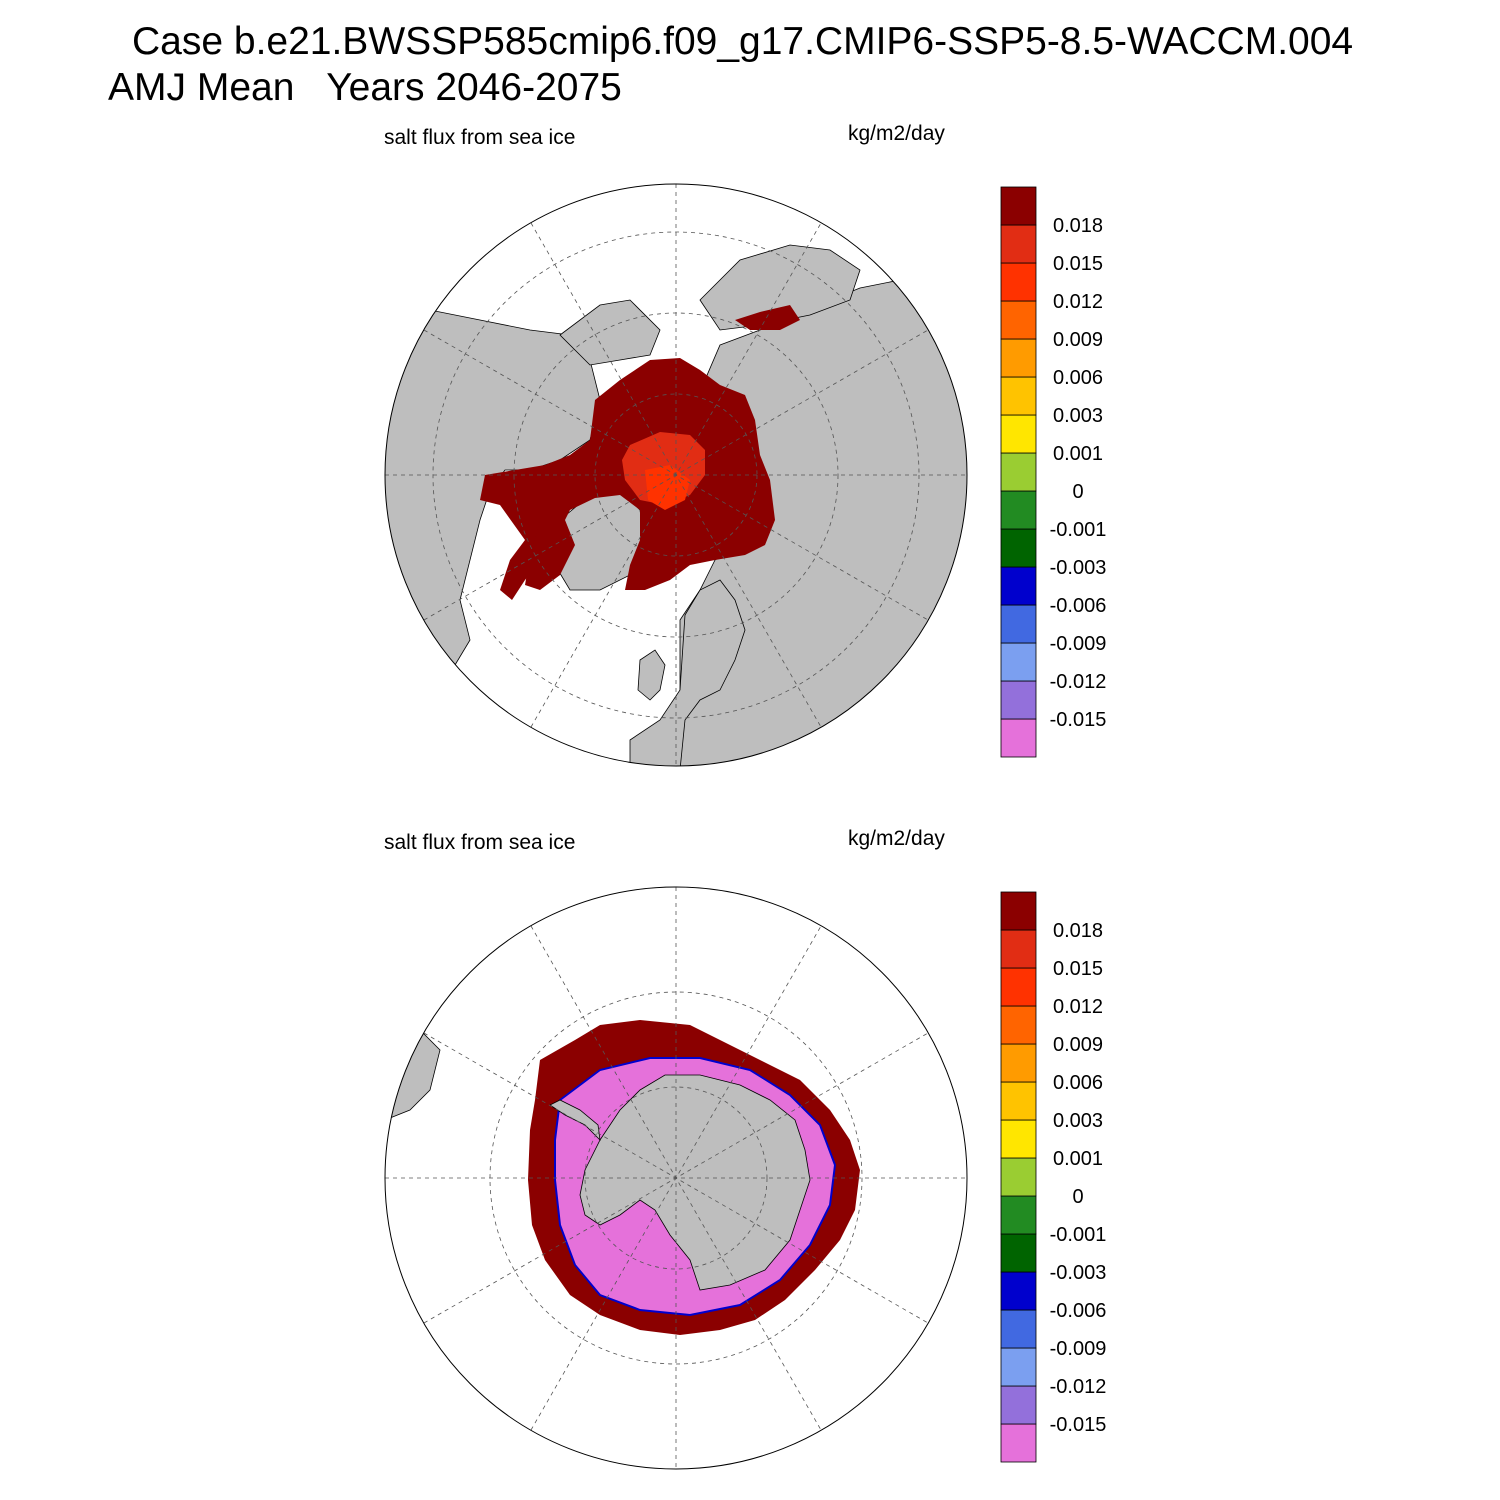 The width and height of the screenshot is (1500, 1500). I want to click on top-colorbar-tick-label: -0.012, so click(1078, 682).